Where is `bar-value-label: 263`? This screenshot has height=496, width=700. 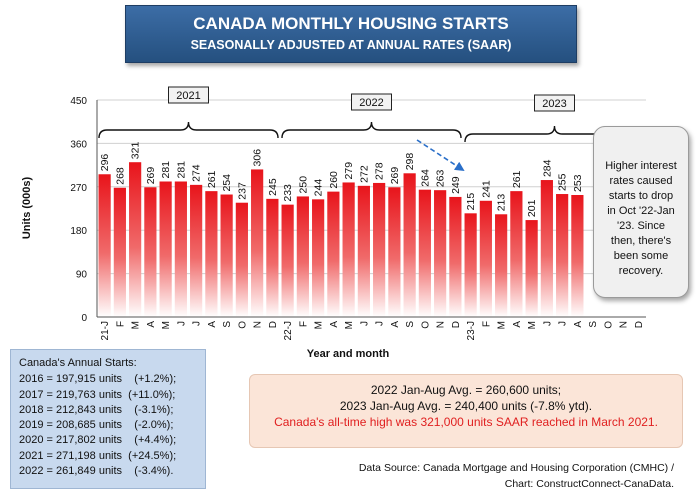
bar-value-label: 263 is located at coordinates (441, 178).